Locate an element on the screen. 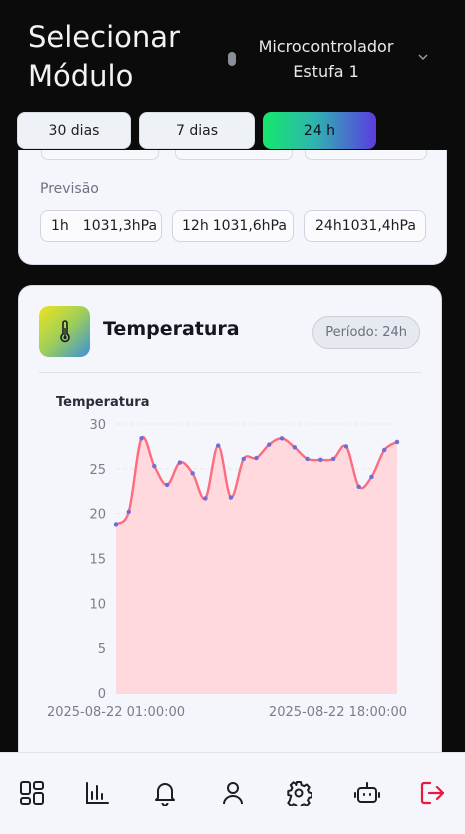 The image size is (465, 834). page-title-line1: Selecionar is located at coordinates (104, 37).